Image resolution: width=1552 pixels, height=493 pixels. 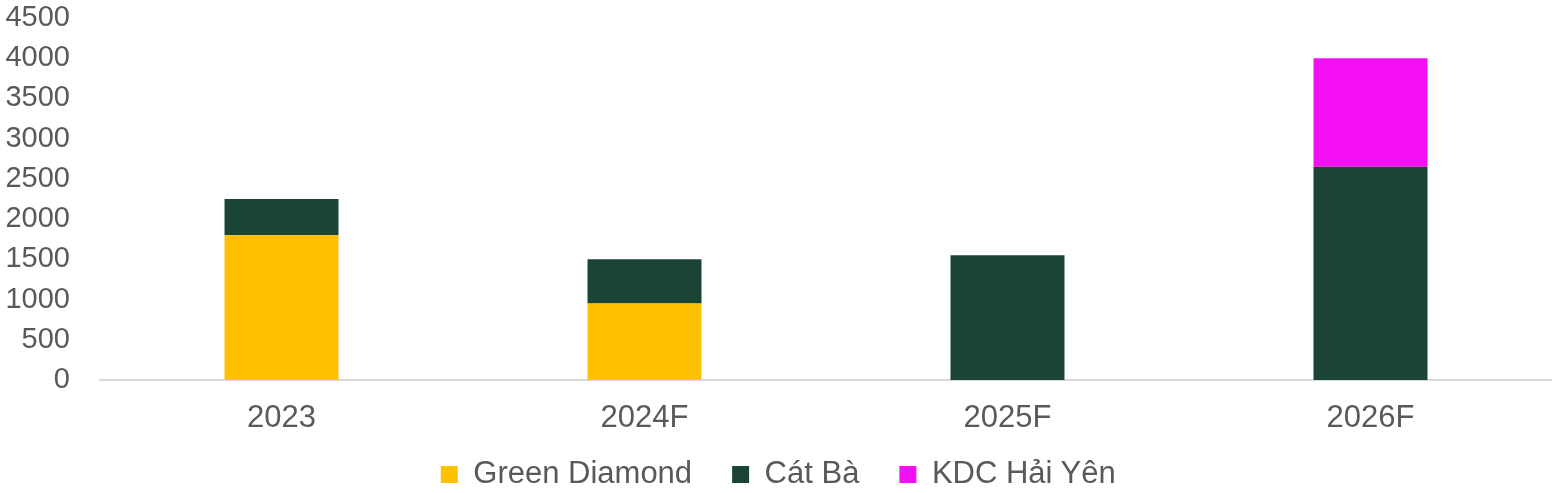 What do you see at coordinates (1370, 417) in the screenshot?
I see `x-tick-label: 2026F` at bounding box center [1370, 417].